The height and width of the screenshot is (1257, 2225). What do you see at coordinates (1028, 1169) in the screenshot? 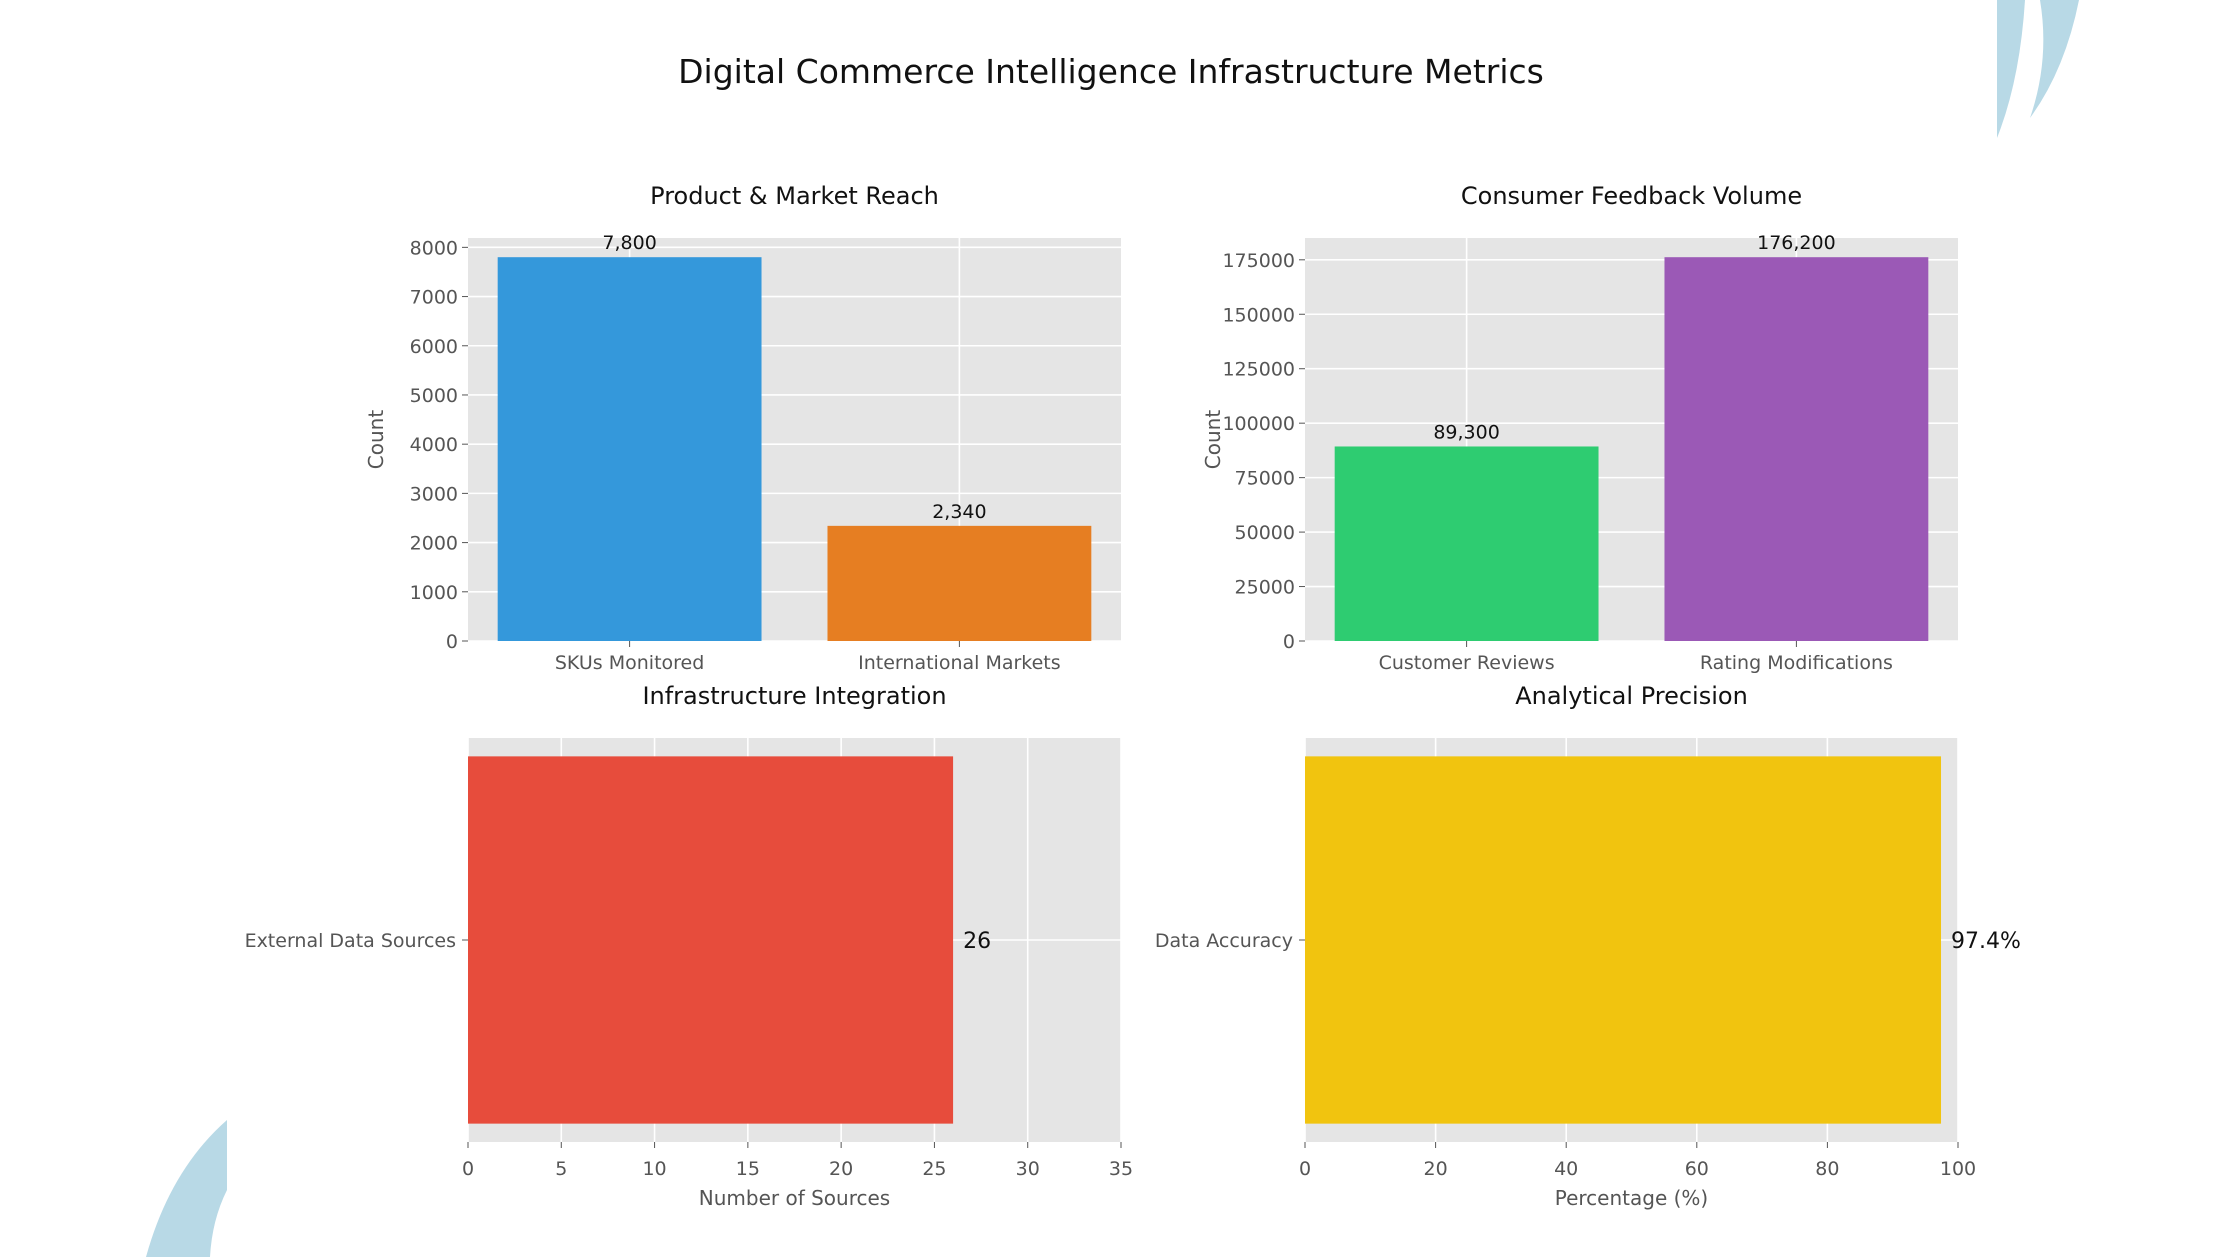
I see `x-tick-label: 30` at bounding box center [1028, 1169].